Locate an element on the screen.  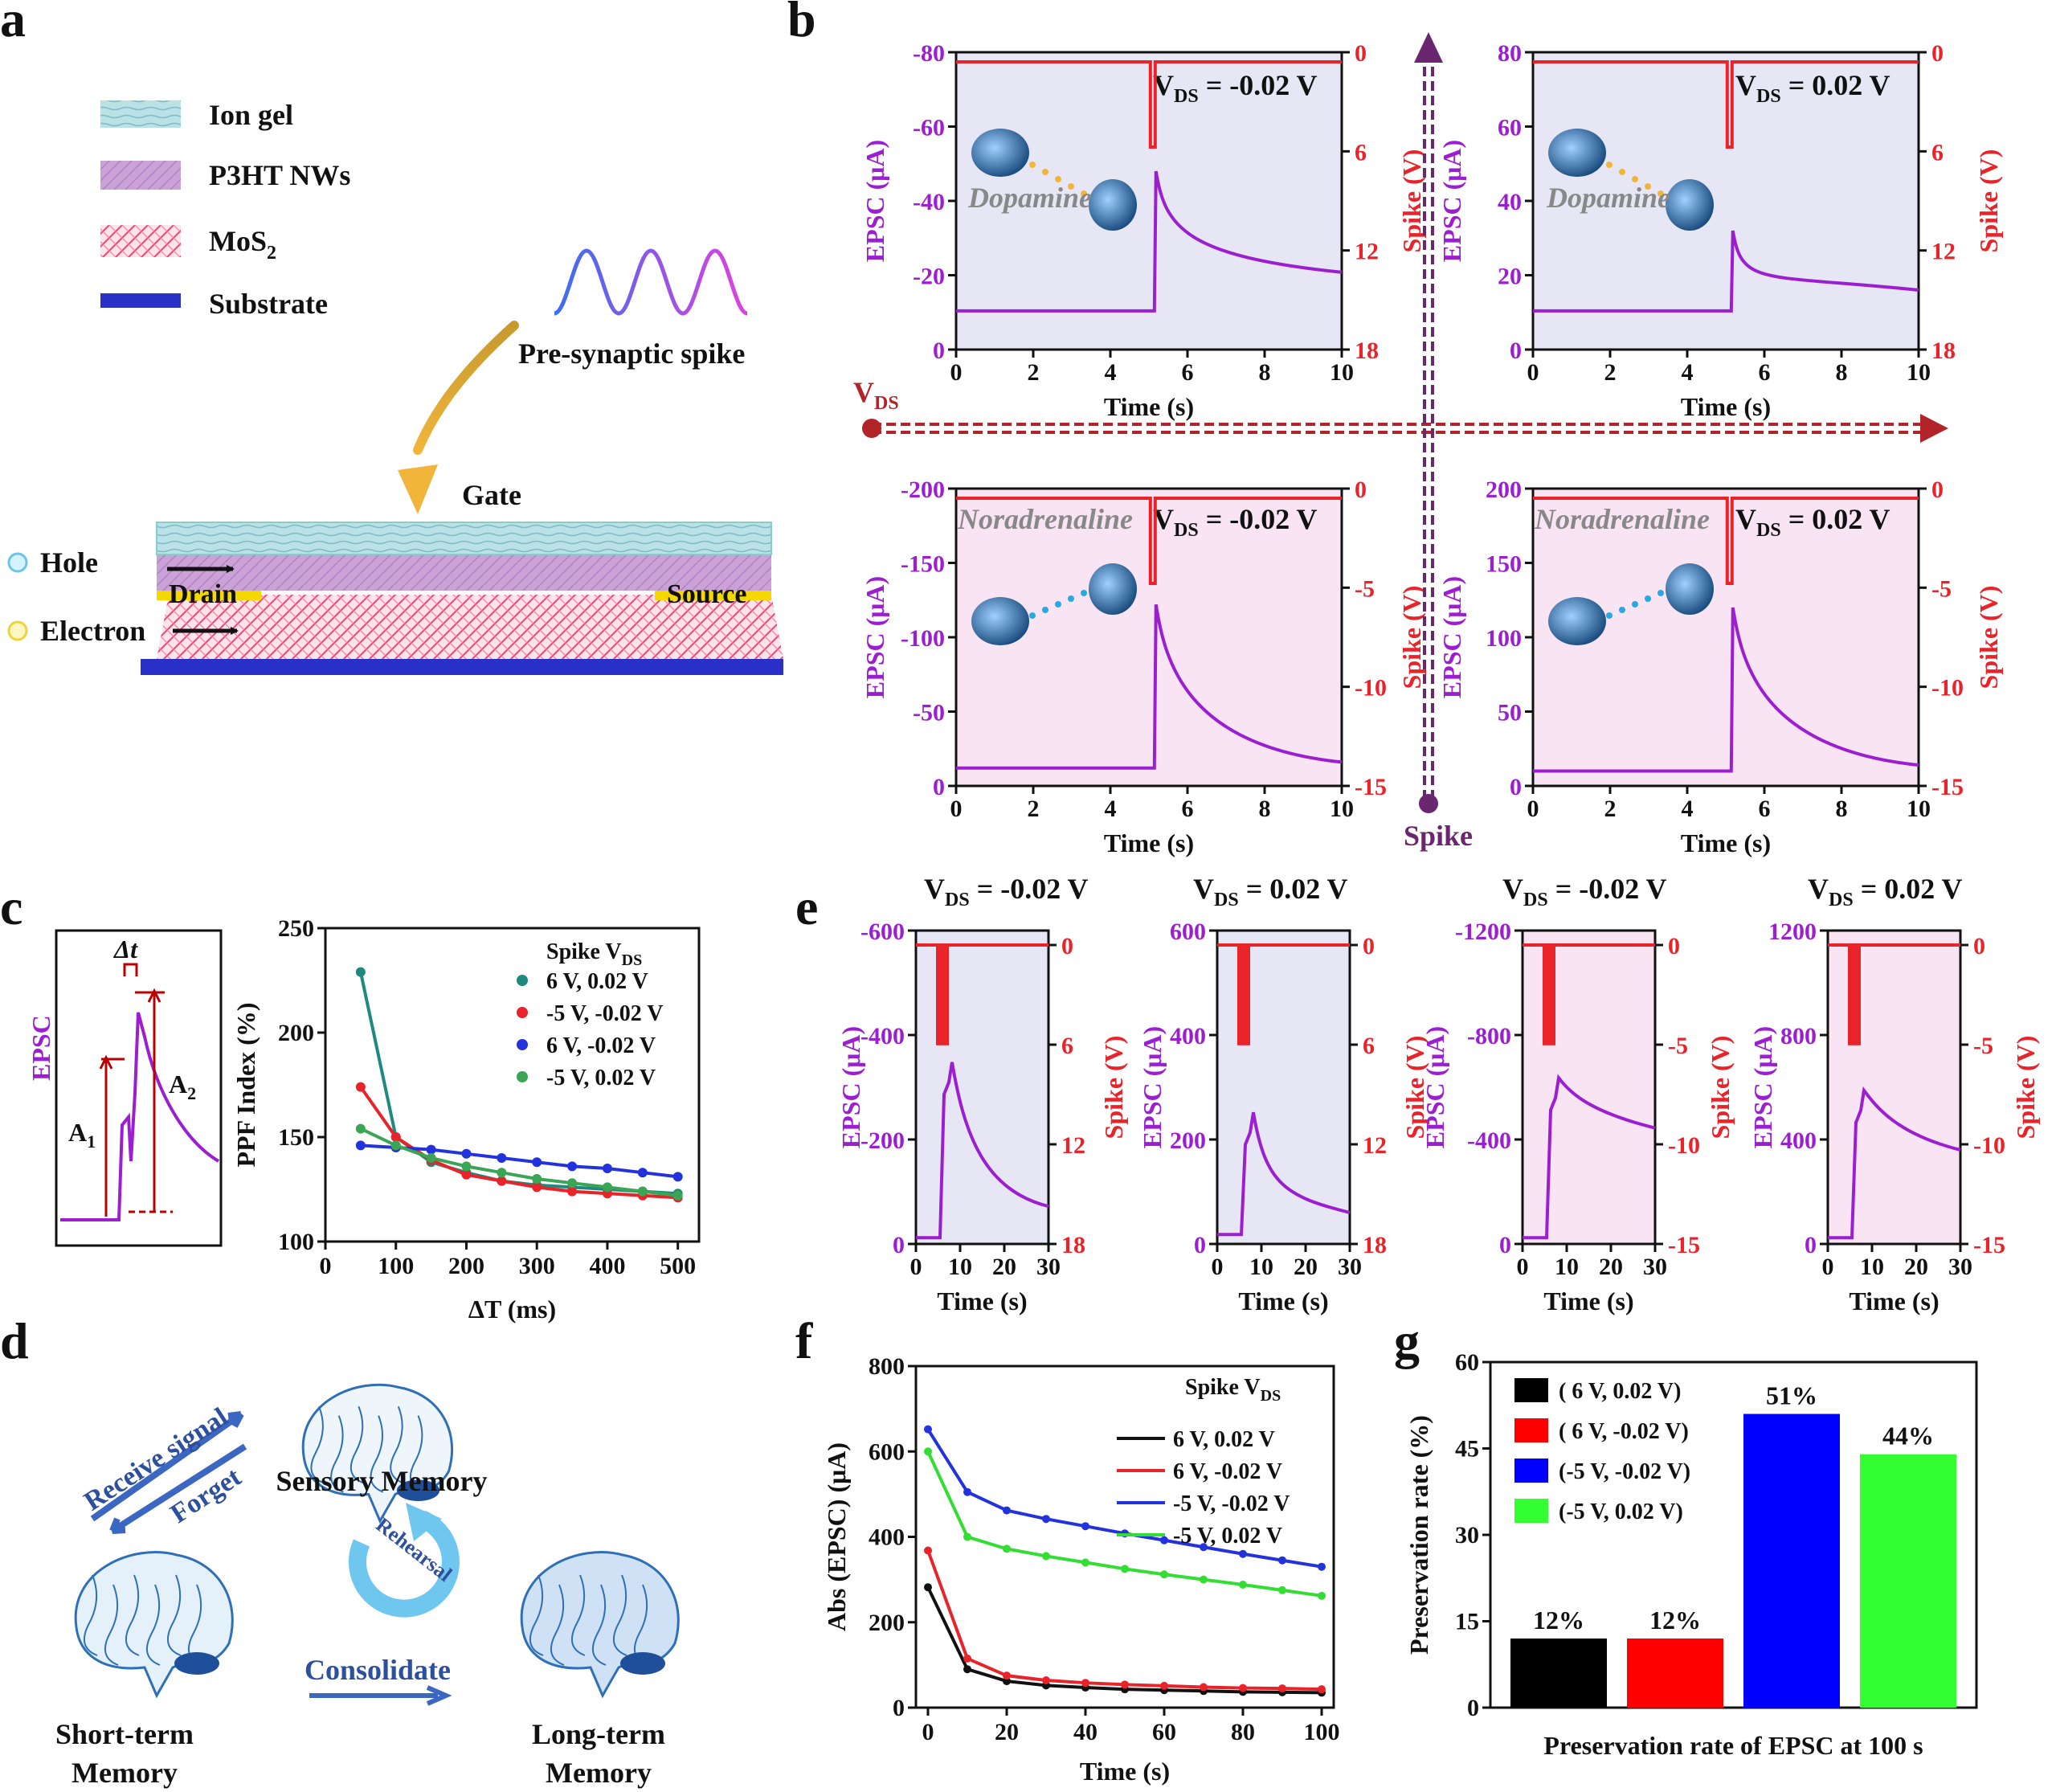
long-term-label-1: Long-term is located at coordinates (598, 1734).